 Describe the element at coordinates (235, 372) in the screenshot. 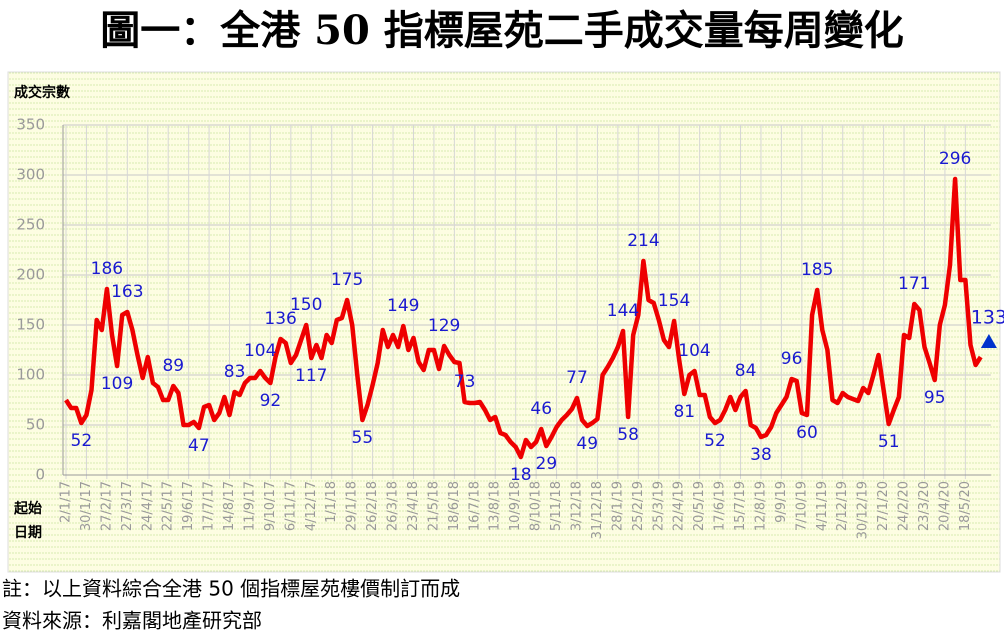

I see `point-label: 83` at that location.